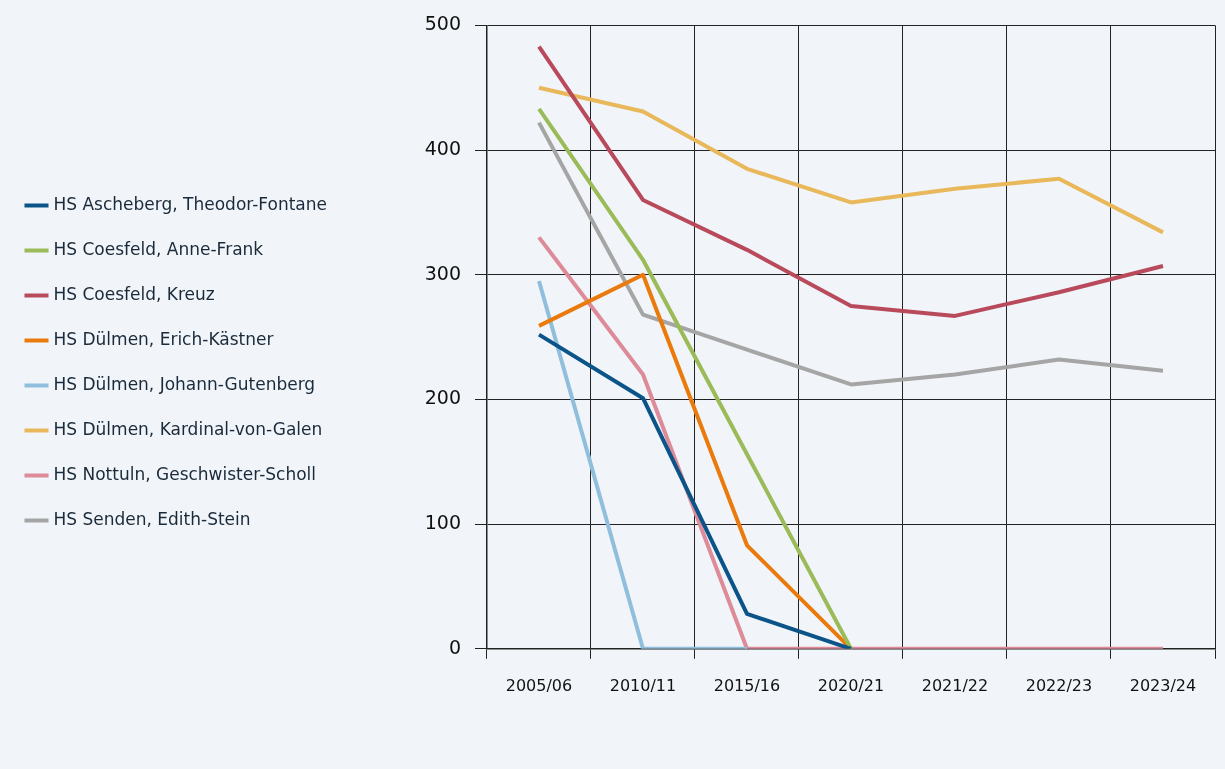  What do you see at coordinates (158, 248) in the screenshot?
I see `legend-label: HS Coesfeld, Anne-Frank` at bounding box center [158, 248].